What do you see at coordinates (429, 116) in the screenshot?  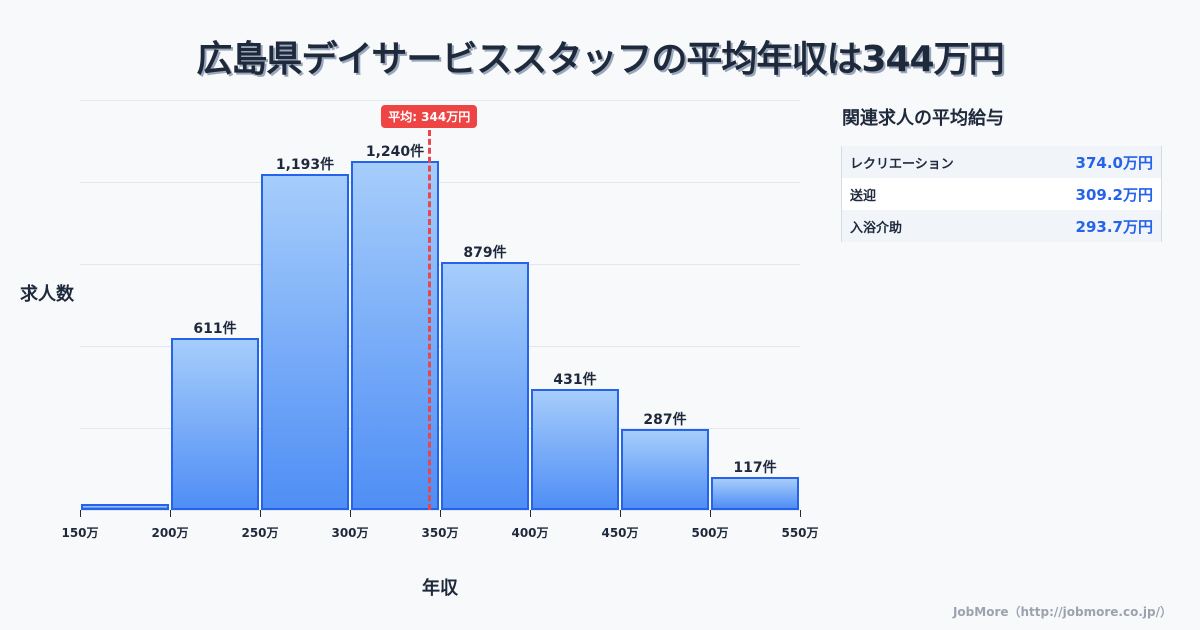 I see `mean-badge: 平均: 344万円` at bounding box center [429, 116].